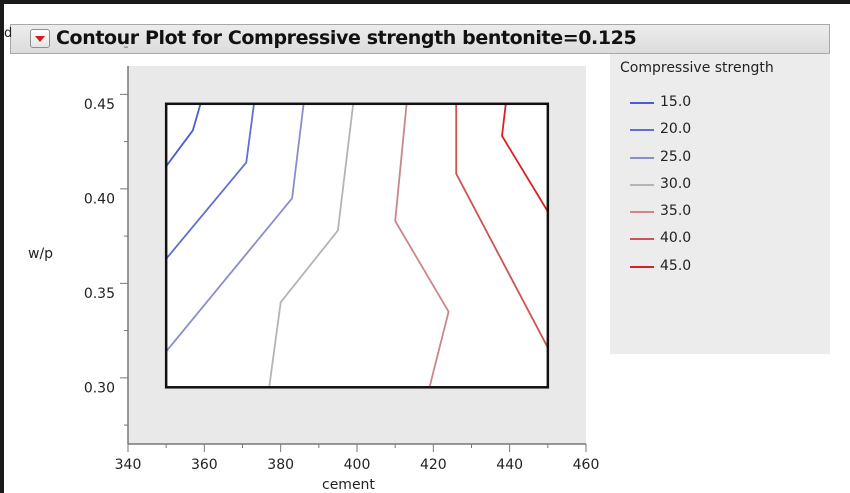 This screenshot has height=493, width=850. I want to click on y-tick-label: 0.45, so click(99, 105).